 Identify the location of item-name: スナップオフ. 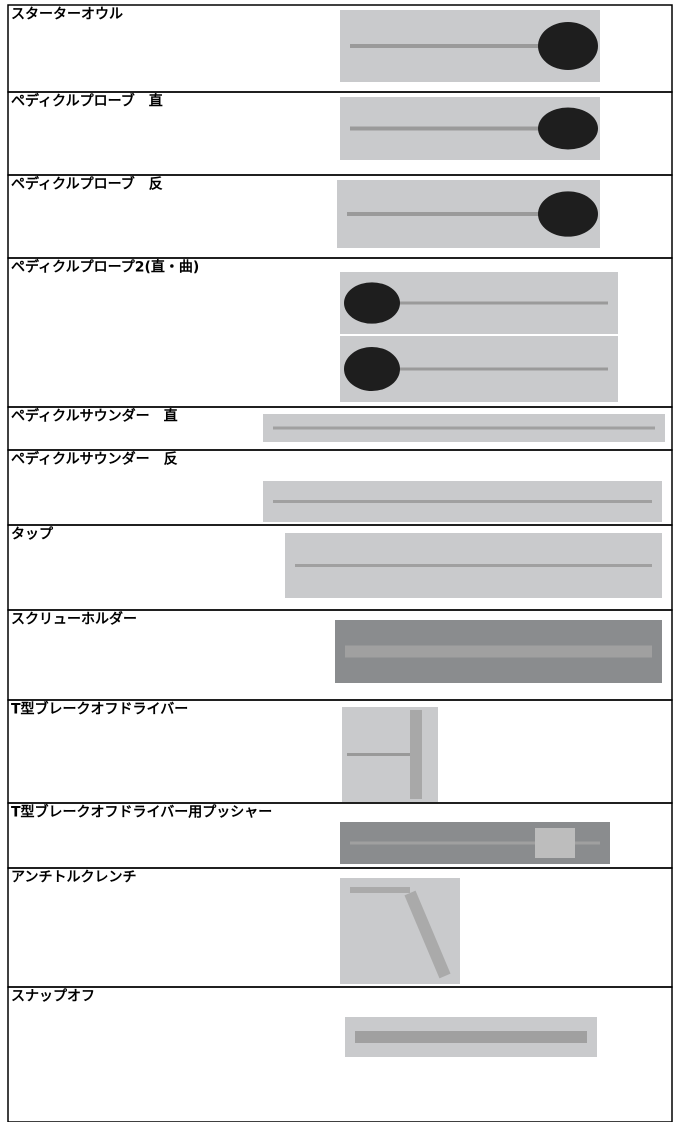
(53, 997).